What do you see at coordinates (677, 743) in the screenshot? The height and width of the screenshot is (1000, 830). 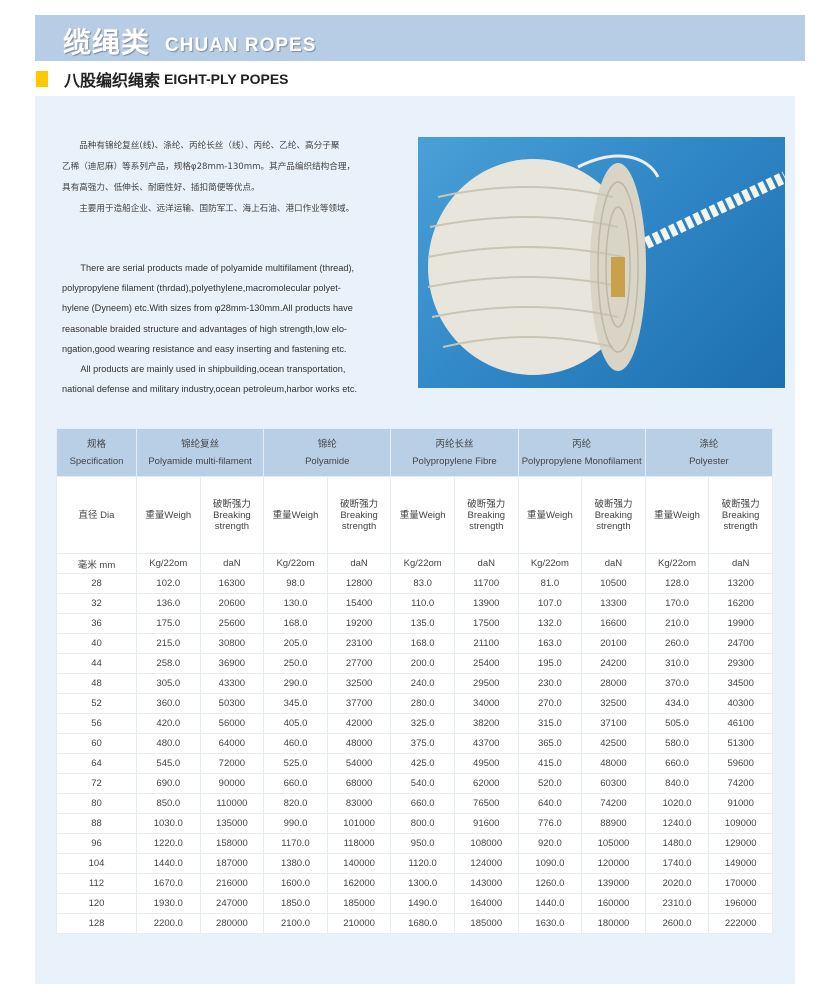 I see `table-cell: 580.0` at bounding box center [677, 743].